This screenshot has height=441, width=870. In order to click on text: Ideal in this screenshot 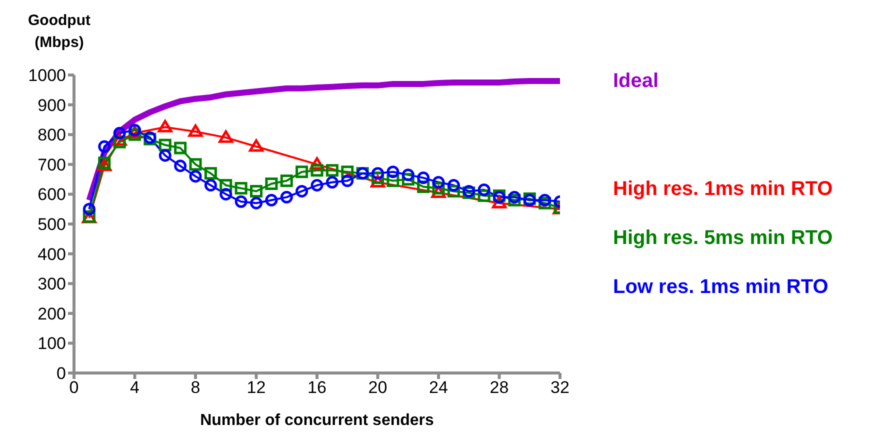, I will do `click(636, 81)`.